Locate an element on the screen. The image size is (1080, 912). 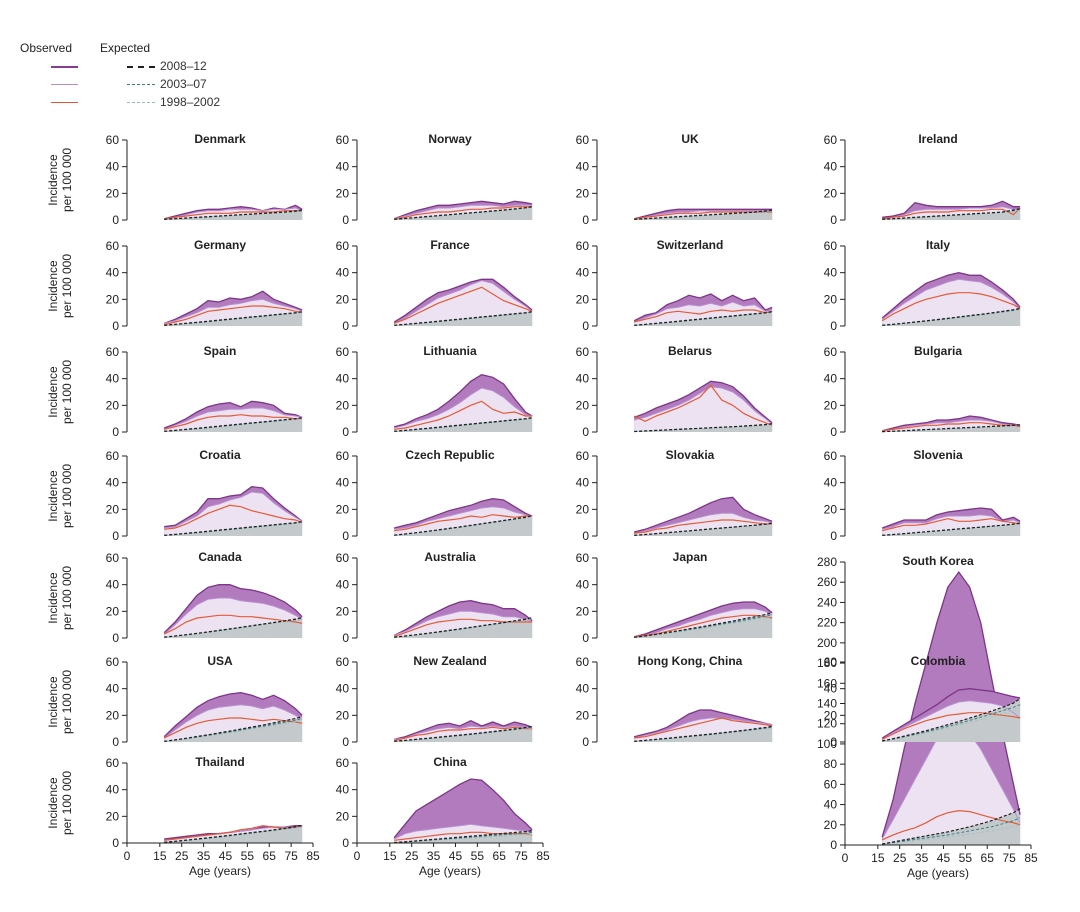
japan-y-tick-label: 60 is located at coordinates (583, 558).